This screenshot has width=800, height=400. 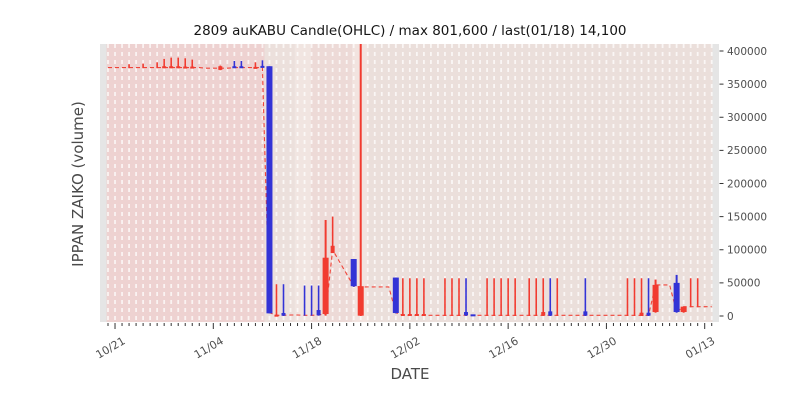 I want to click on y-tick-label: 50000, so click(x=743, y=284).